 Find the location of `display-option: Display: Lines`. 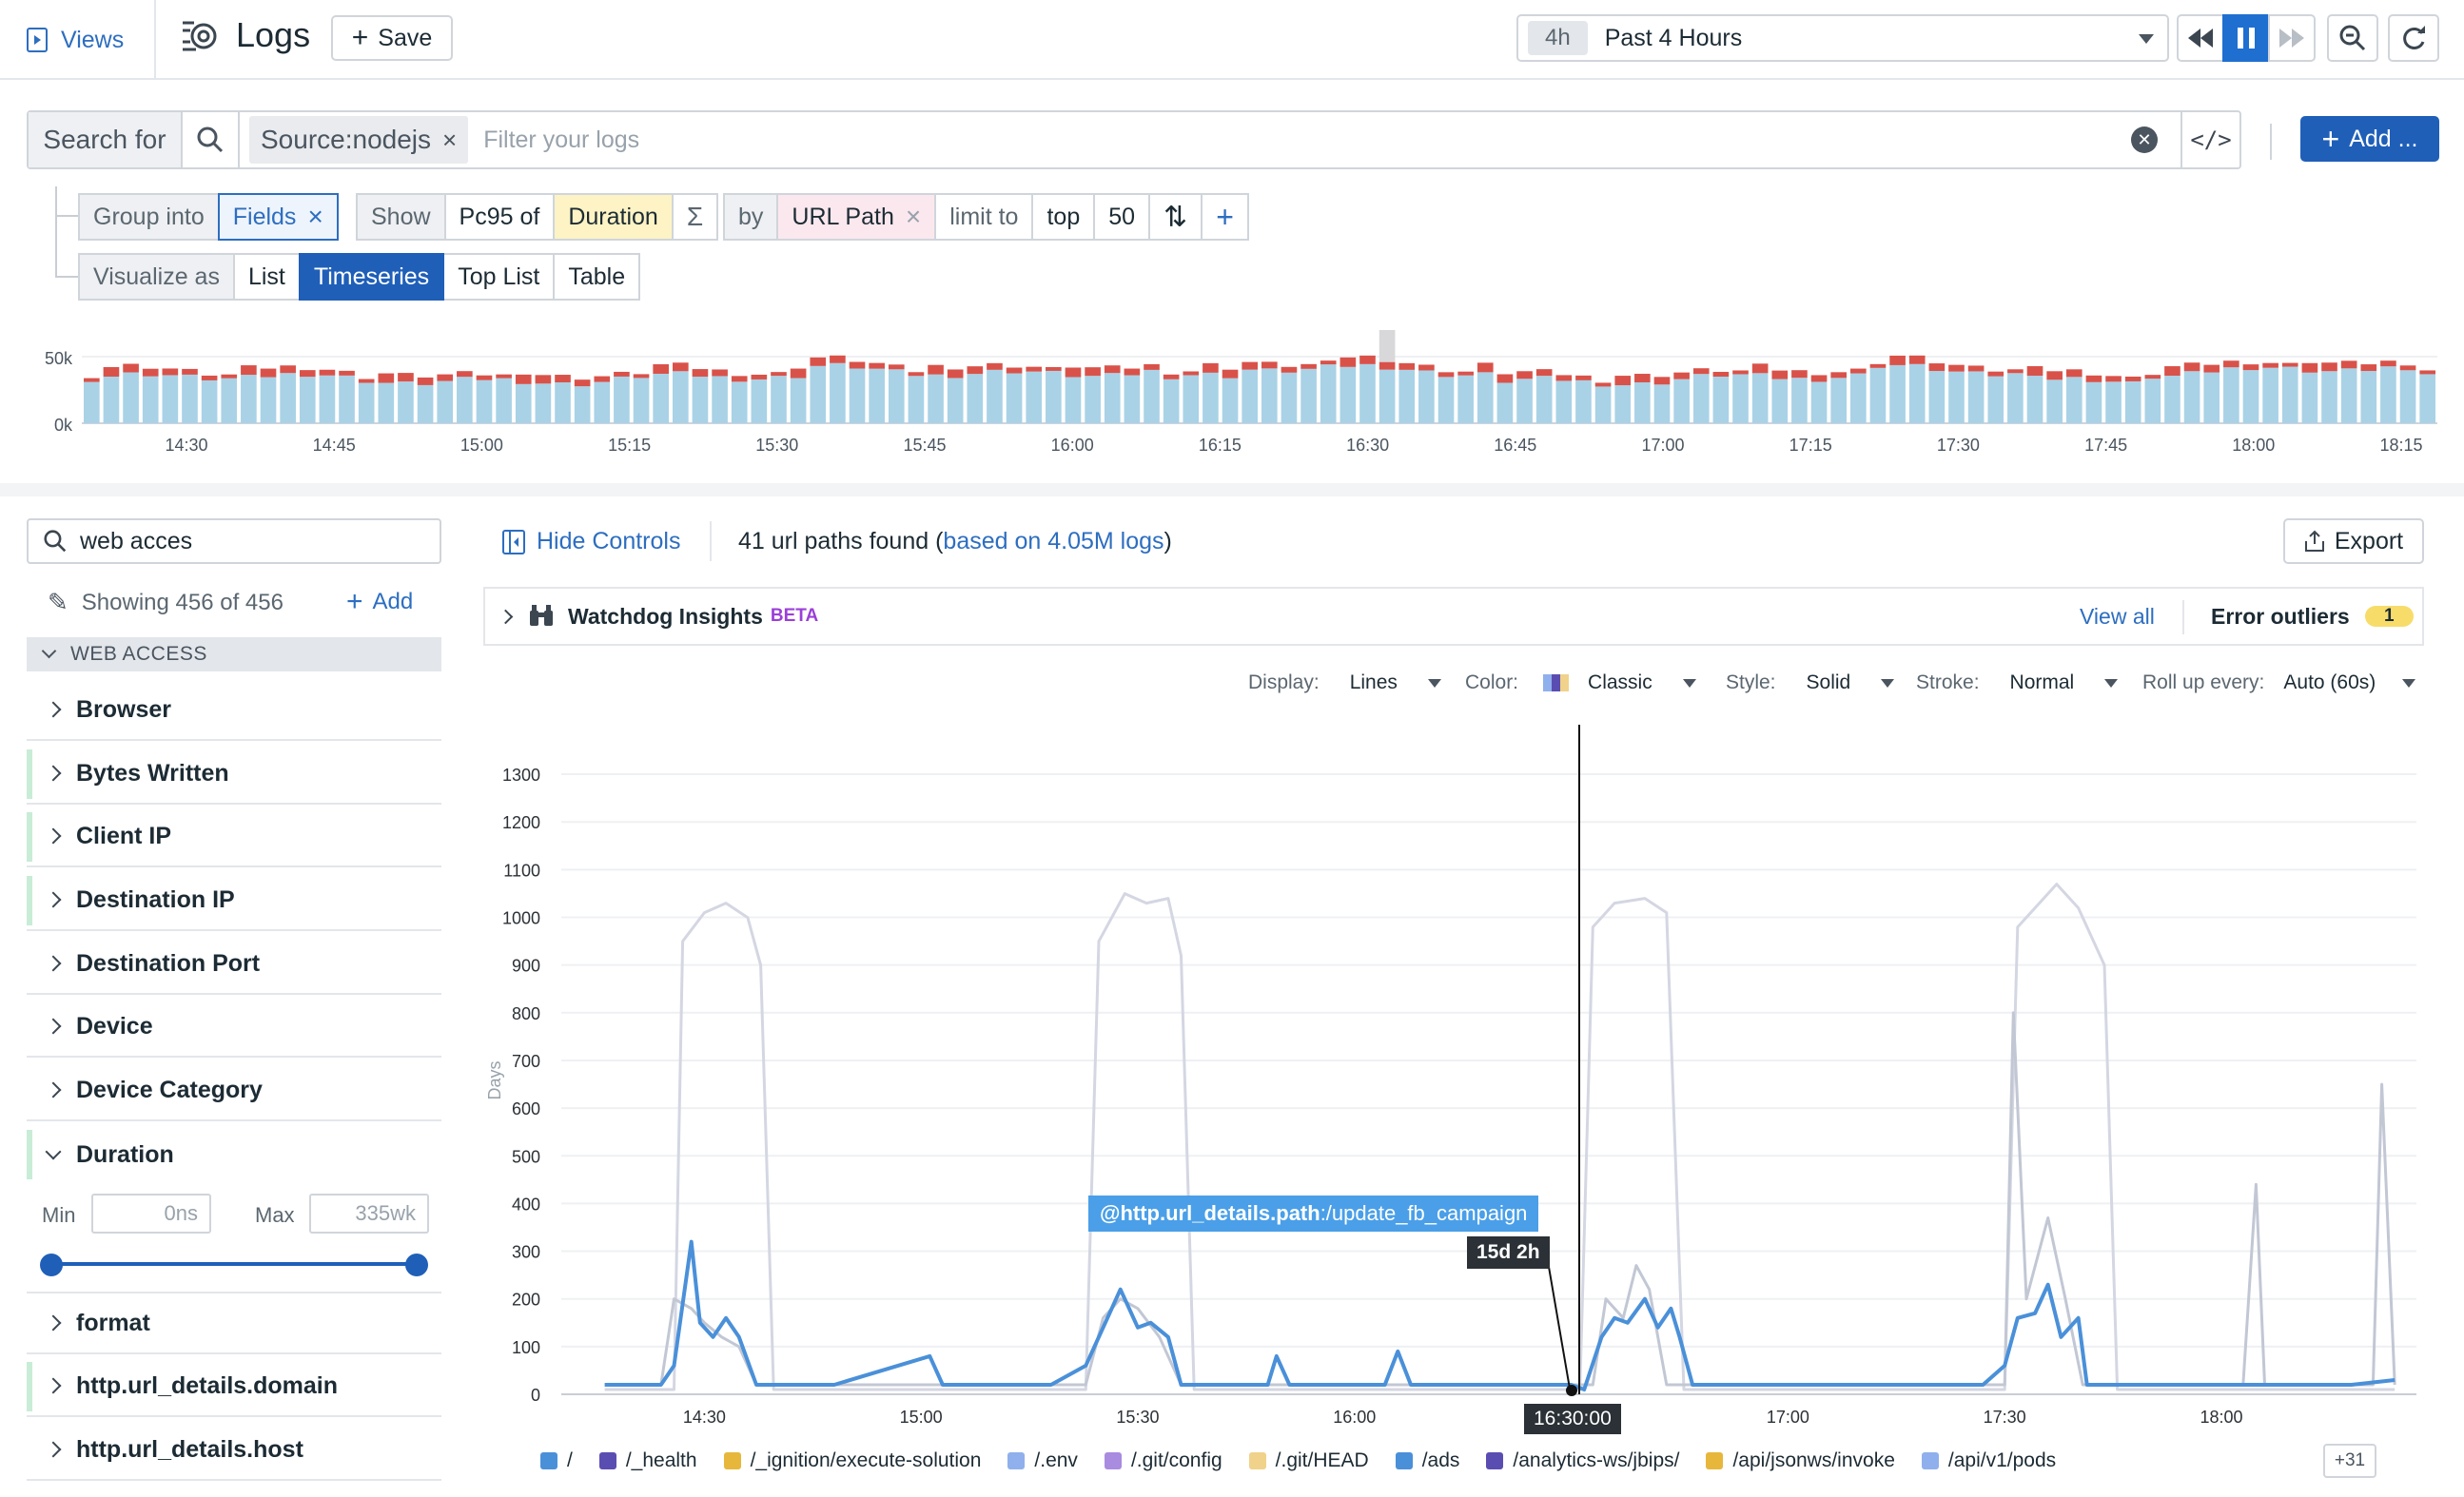

display-option: Display: Lines is located at coordinates (1344, 682).